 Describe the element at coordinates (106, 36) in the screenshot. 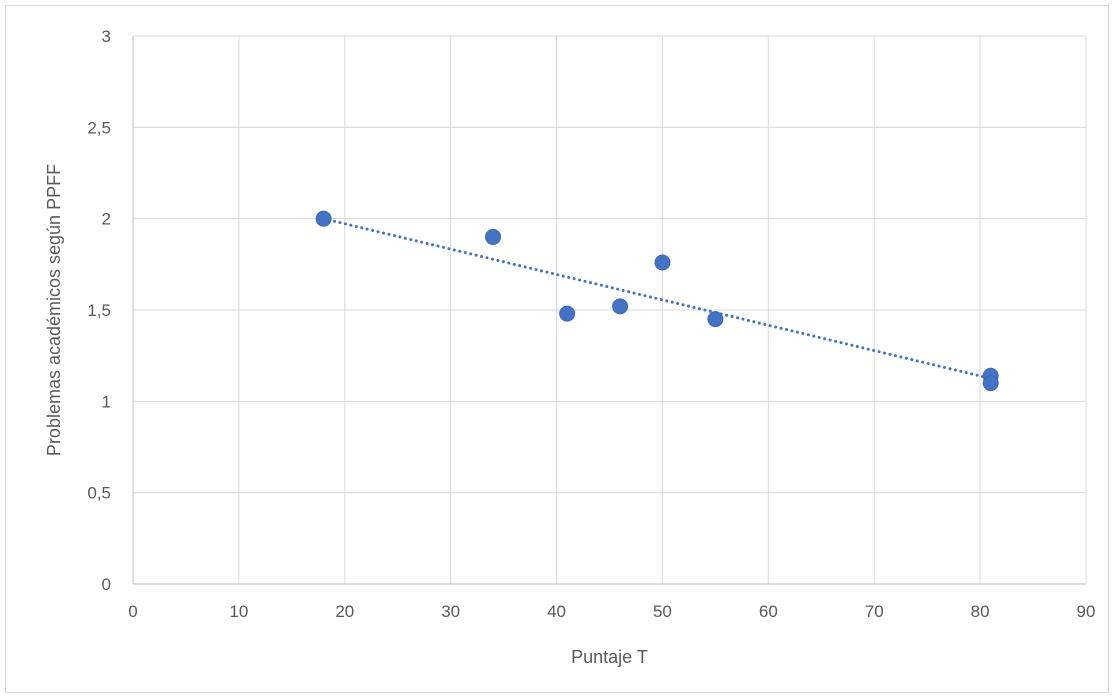

I see `y-tick-label: 3` at that location.